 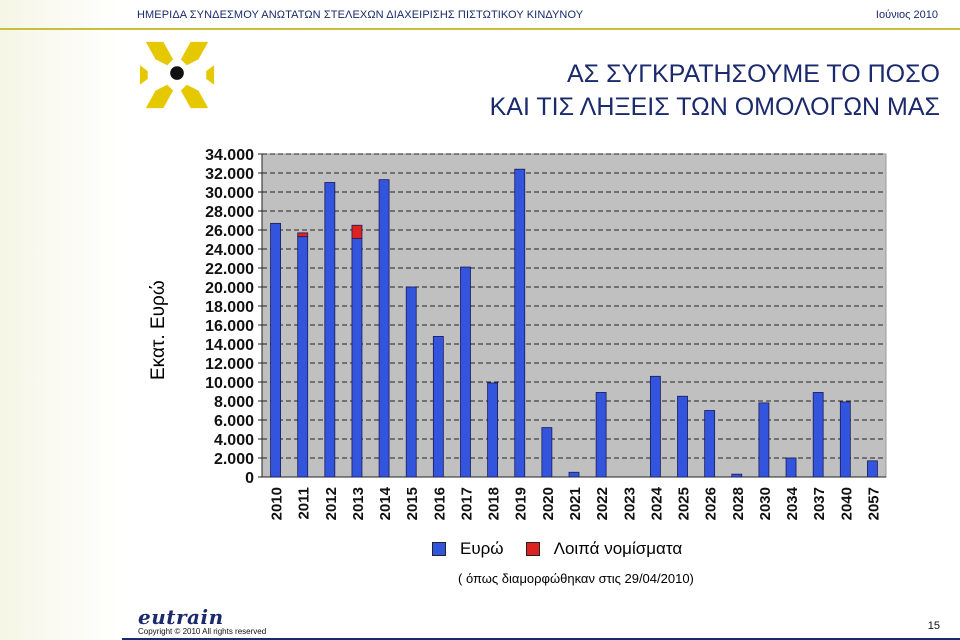 What do you see at coordinates (439, 503) in the screenshot?
I see `x-tick-label: 2016` at bounding box center [439, 503].